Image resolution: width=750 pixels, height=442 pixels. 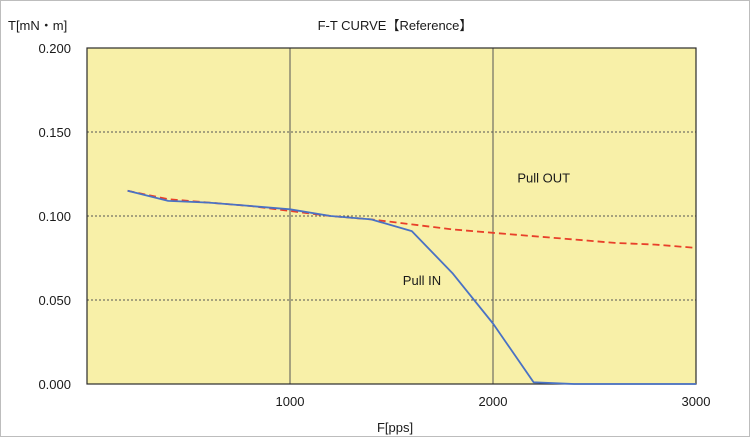 What do you see at coordinates (37, 25) in the screenshot?
I see `y-axis-label: T[mN・m]` at bounding box center [37, 25].